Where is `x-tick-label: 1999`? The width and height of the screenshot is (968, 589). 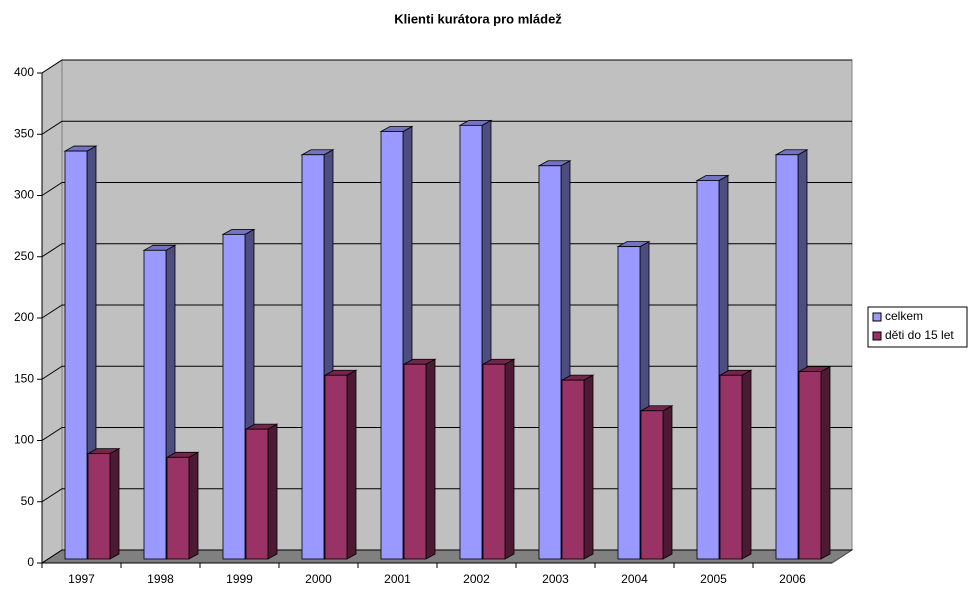 x-tick-label: 1999 is located at coordinates (239, 579).